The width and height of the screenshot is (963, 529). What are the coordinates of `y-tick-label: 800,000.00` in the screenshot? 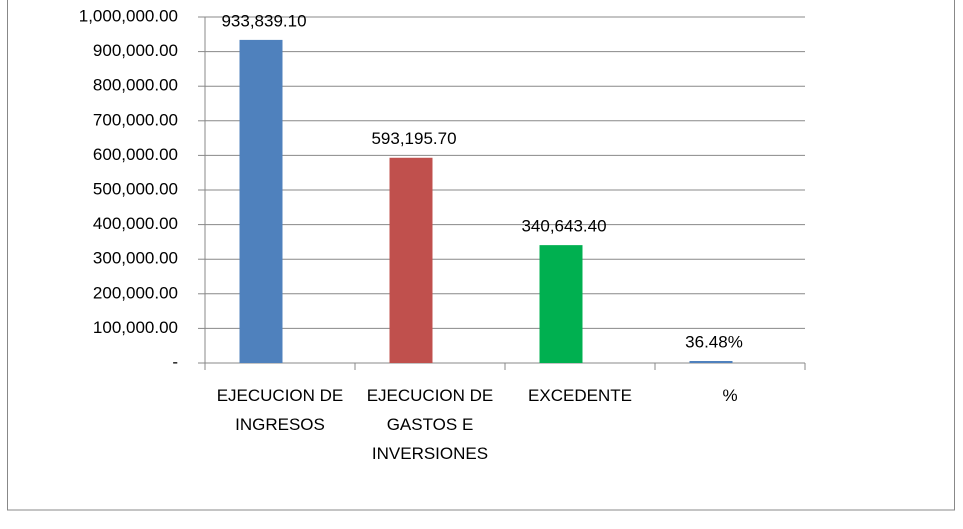 It's located at (135, 85).